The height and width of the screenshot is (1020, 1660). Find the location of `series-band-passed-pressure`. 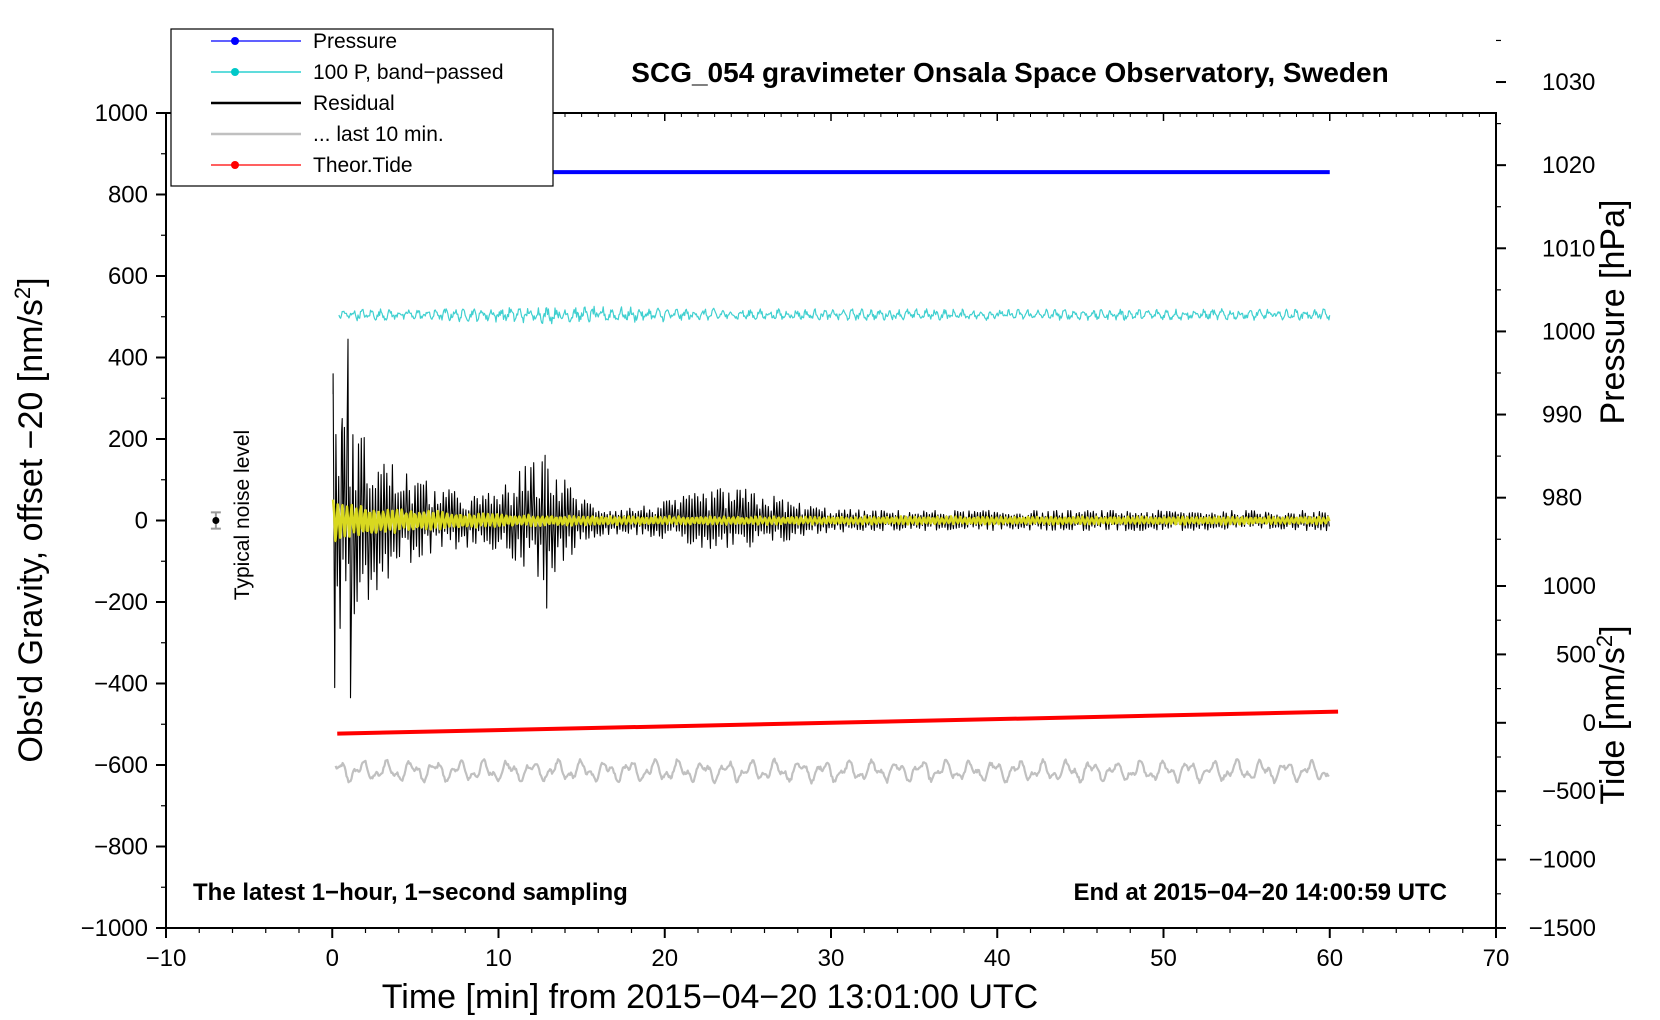

series-band-passed-pressure is located at coordinates (834, 315).